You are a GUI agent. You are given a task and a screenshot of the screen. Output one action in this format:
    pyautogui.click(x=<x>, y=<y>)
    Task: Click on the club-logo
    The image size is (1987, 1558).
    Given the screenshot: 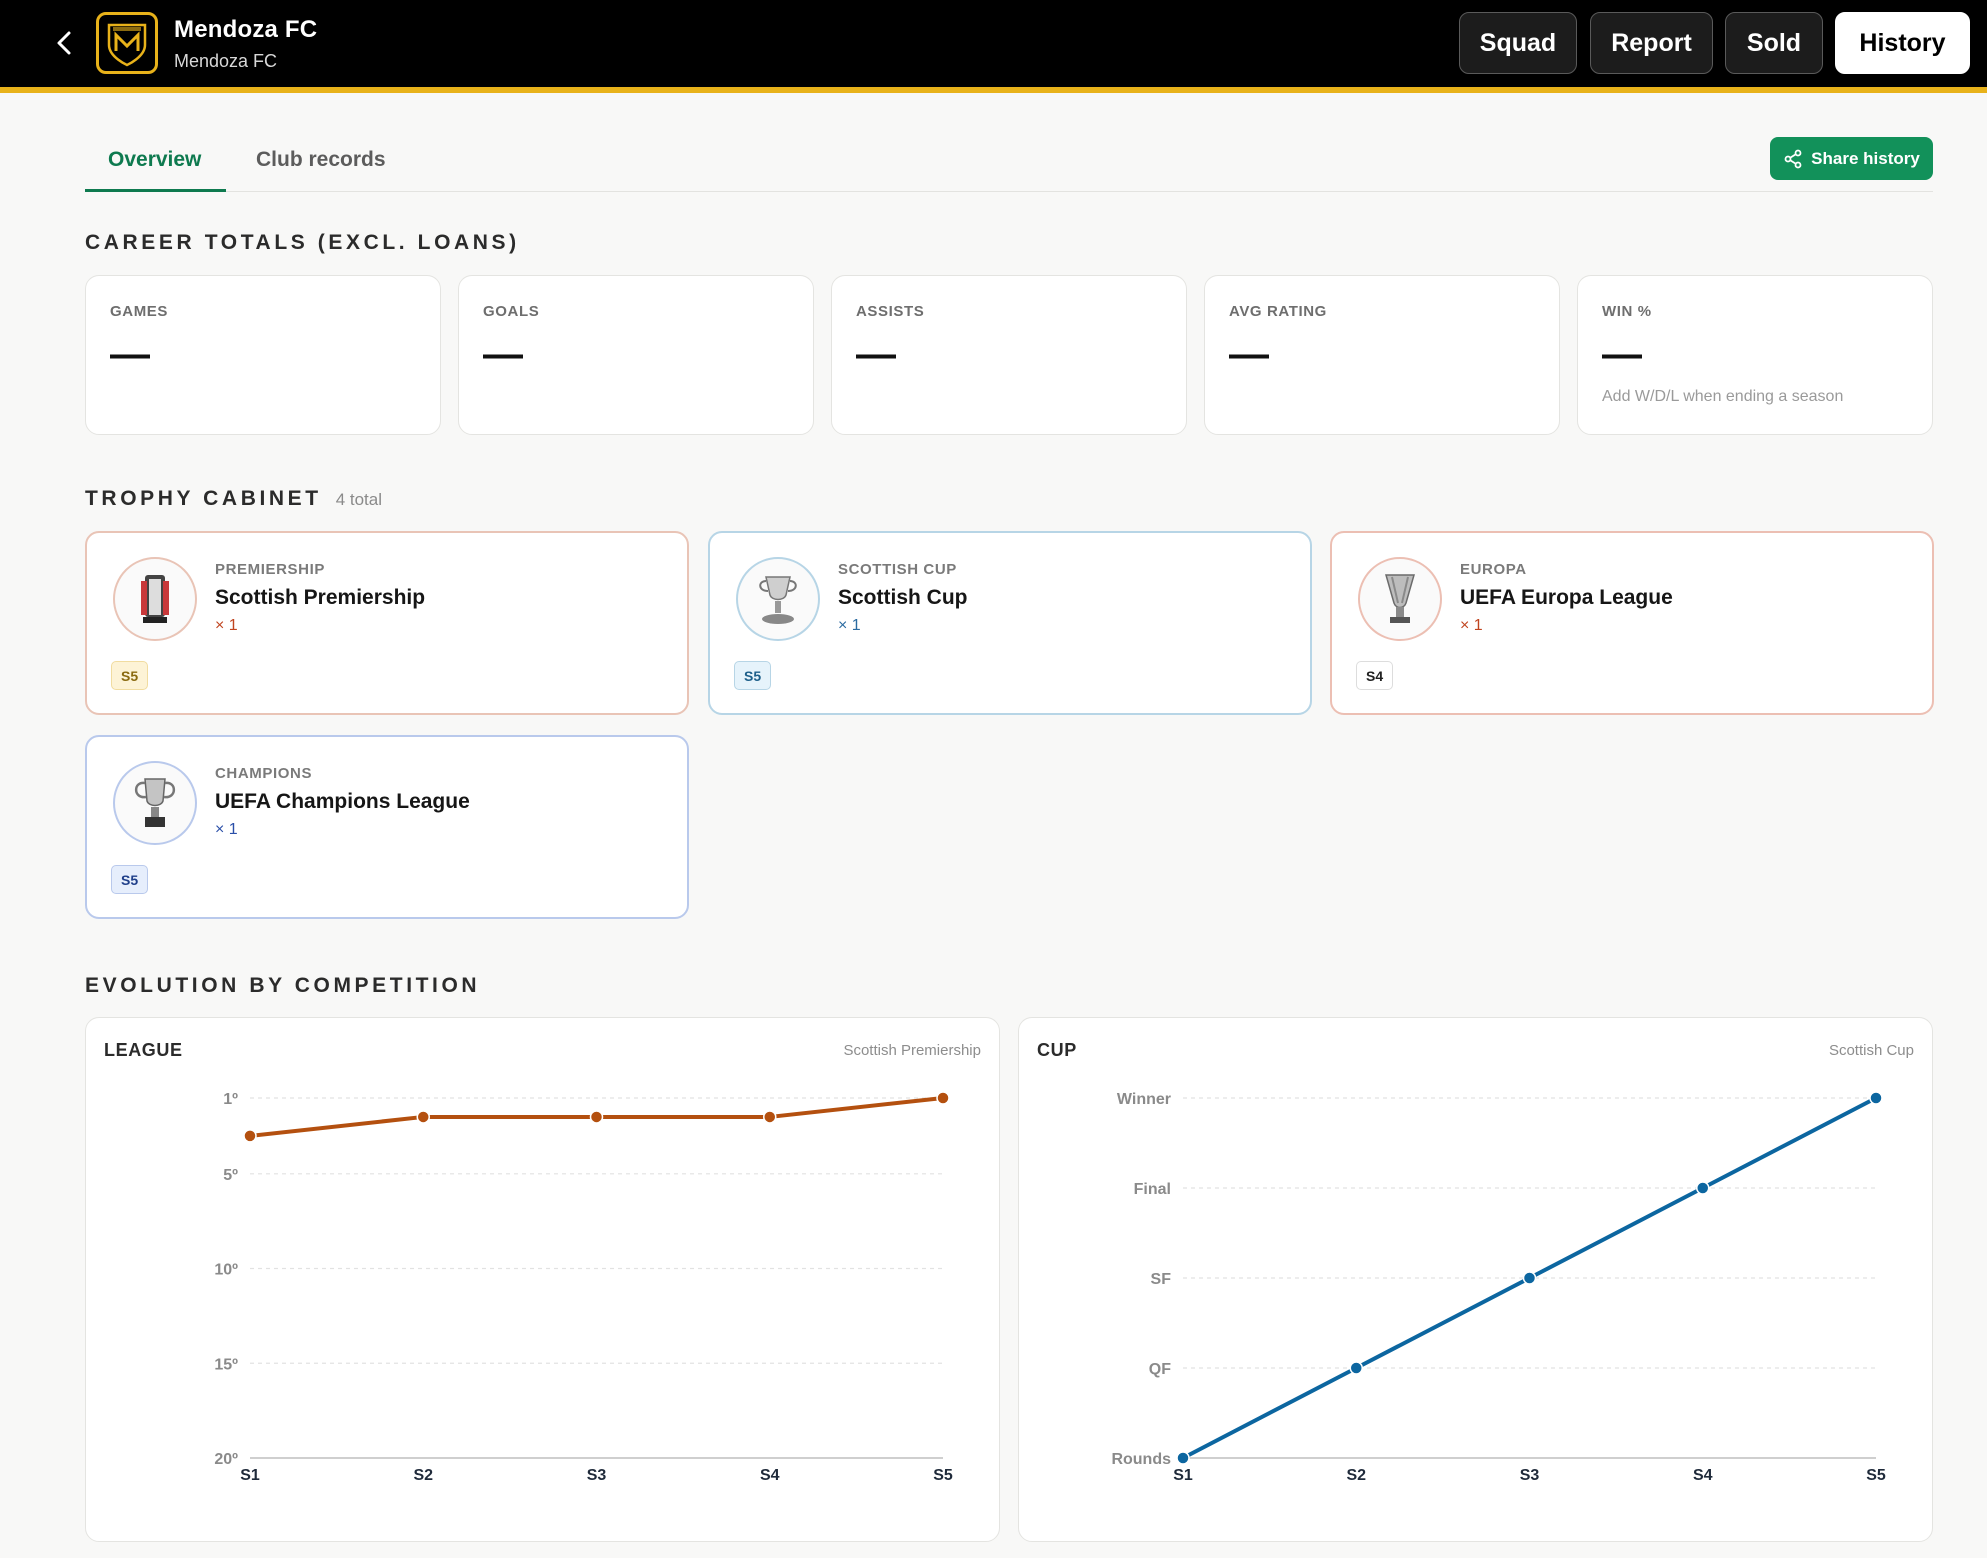 What is the action you would take?
    pyautogui.click(x=127, y=43)
    